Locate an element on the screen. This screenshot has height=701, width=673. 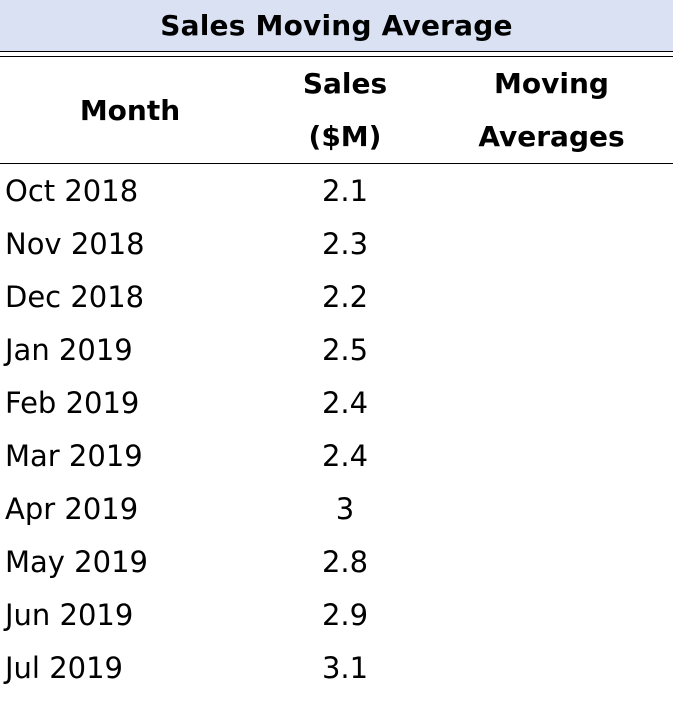
header-ma-line1: Moving is located at coordinates (551, 83).